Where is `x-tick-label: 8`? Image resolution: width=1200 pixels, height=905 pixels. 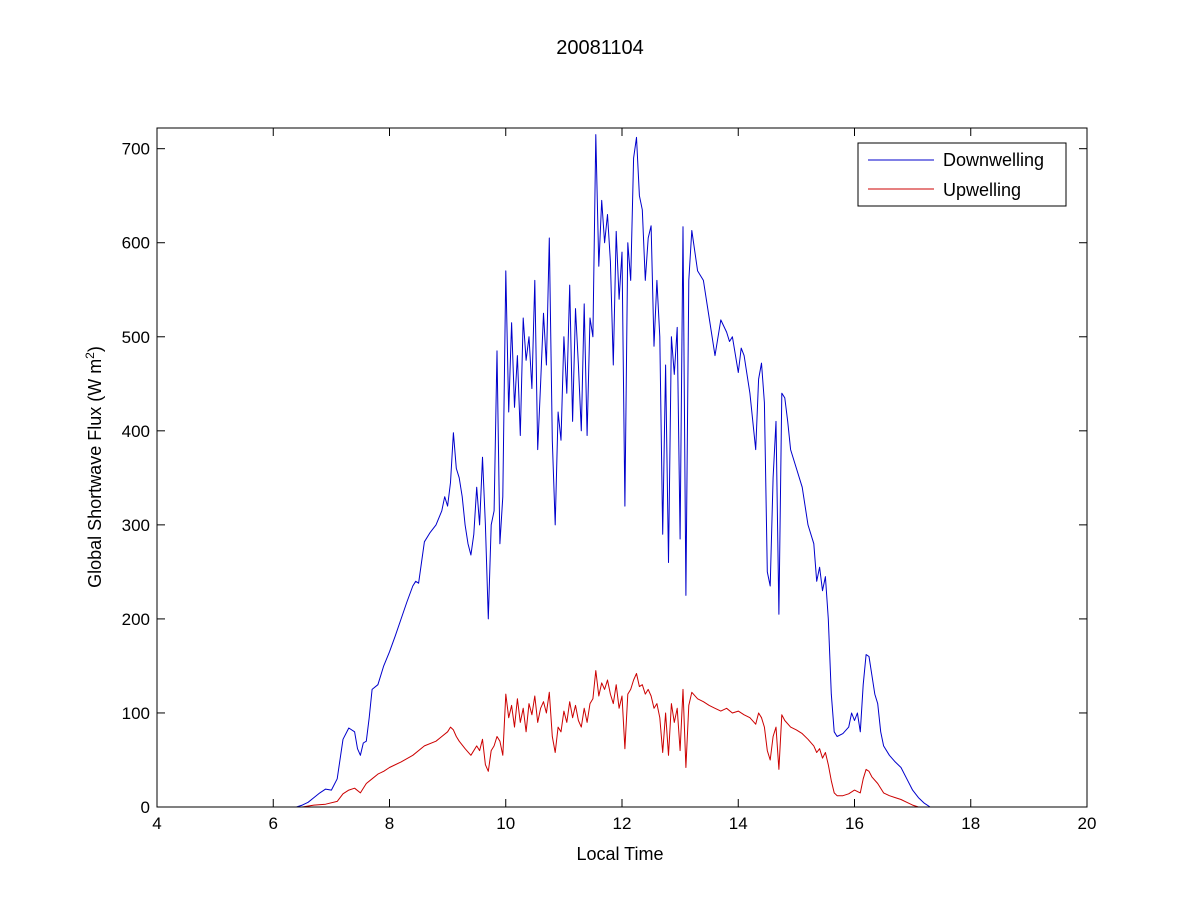
x-tick-label: 8 is located at coordinates (389, 823).